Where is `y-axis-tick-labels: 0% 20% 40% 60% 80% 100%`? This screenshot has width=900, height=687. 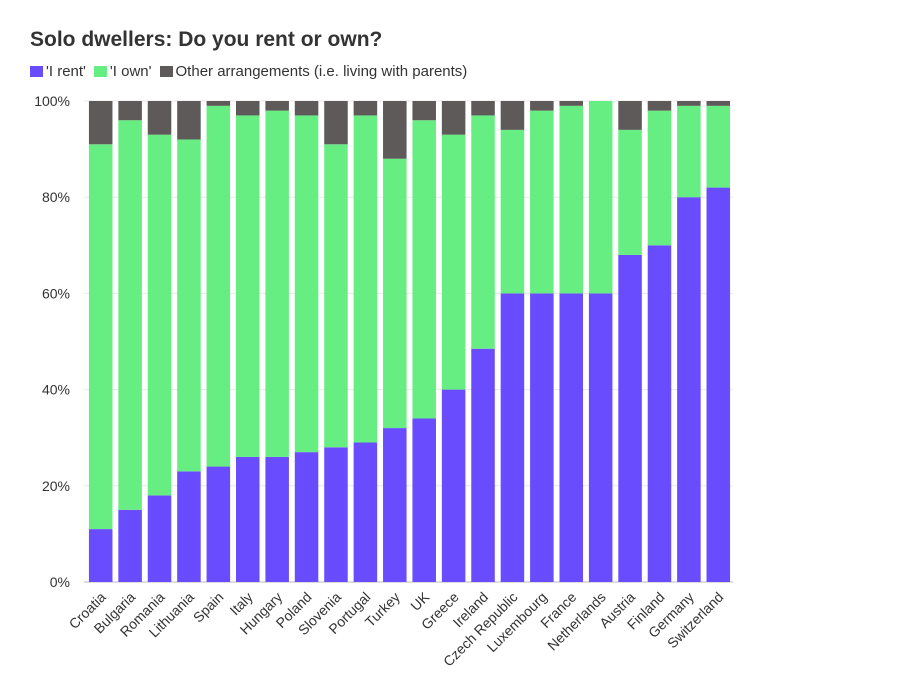
y-axis-tick-labels: 0% 20% 40% 60% 80% 100% is located at coordinates (52, 341).